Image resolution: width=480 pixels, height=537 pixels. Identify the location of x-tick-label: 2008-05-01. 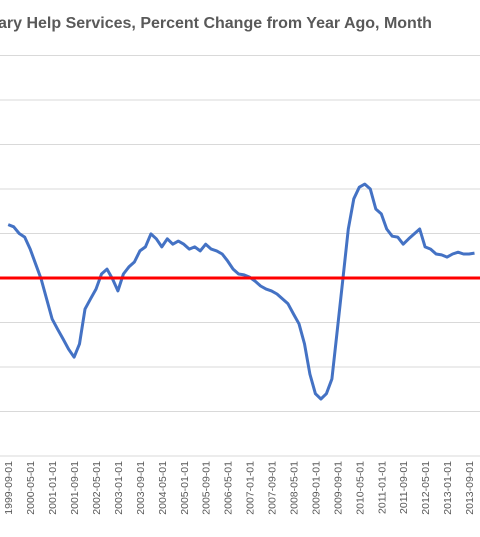
(294, 488).